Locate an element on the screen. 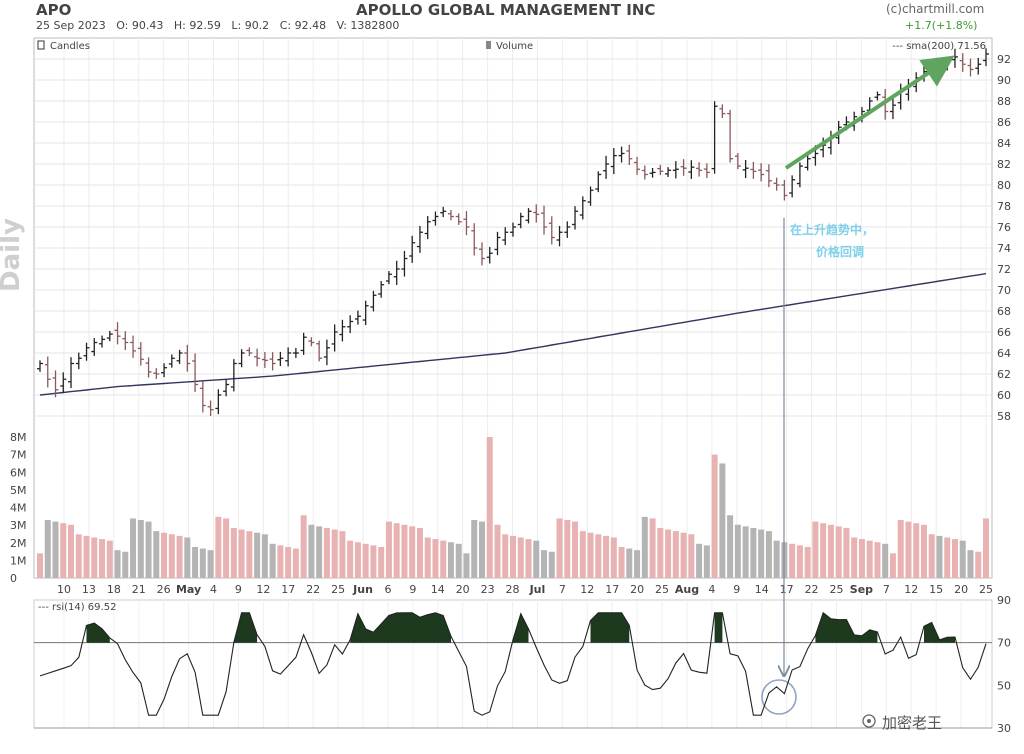  x-tick-label: 23 is located at coordinates (488, 589).